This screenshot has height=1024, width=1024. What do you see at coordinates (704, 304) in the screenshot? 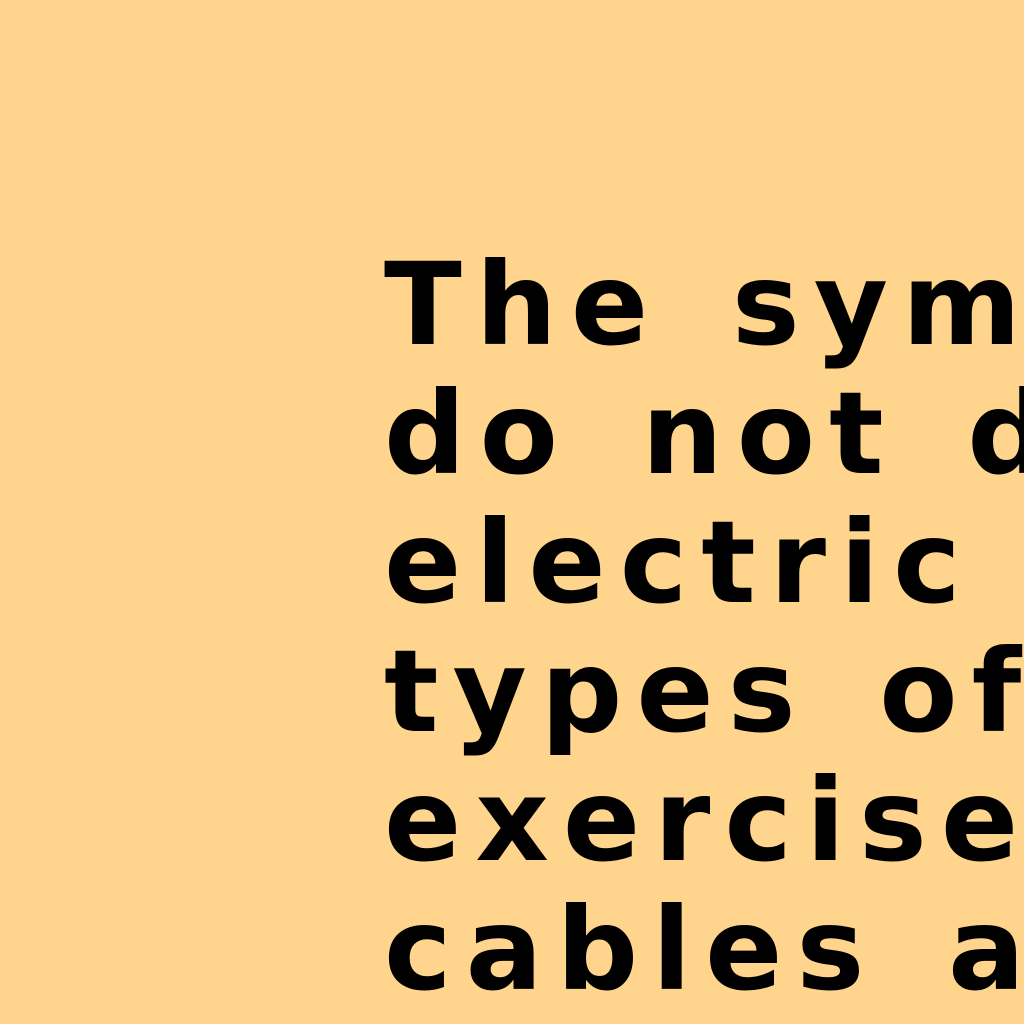
I see `text-line-1: The symb` at bounding box center [704, 304].